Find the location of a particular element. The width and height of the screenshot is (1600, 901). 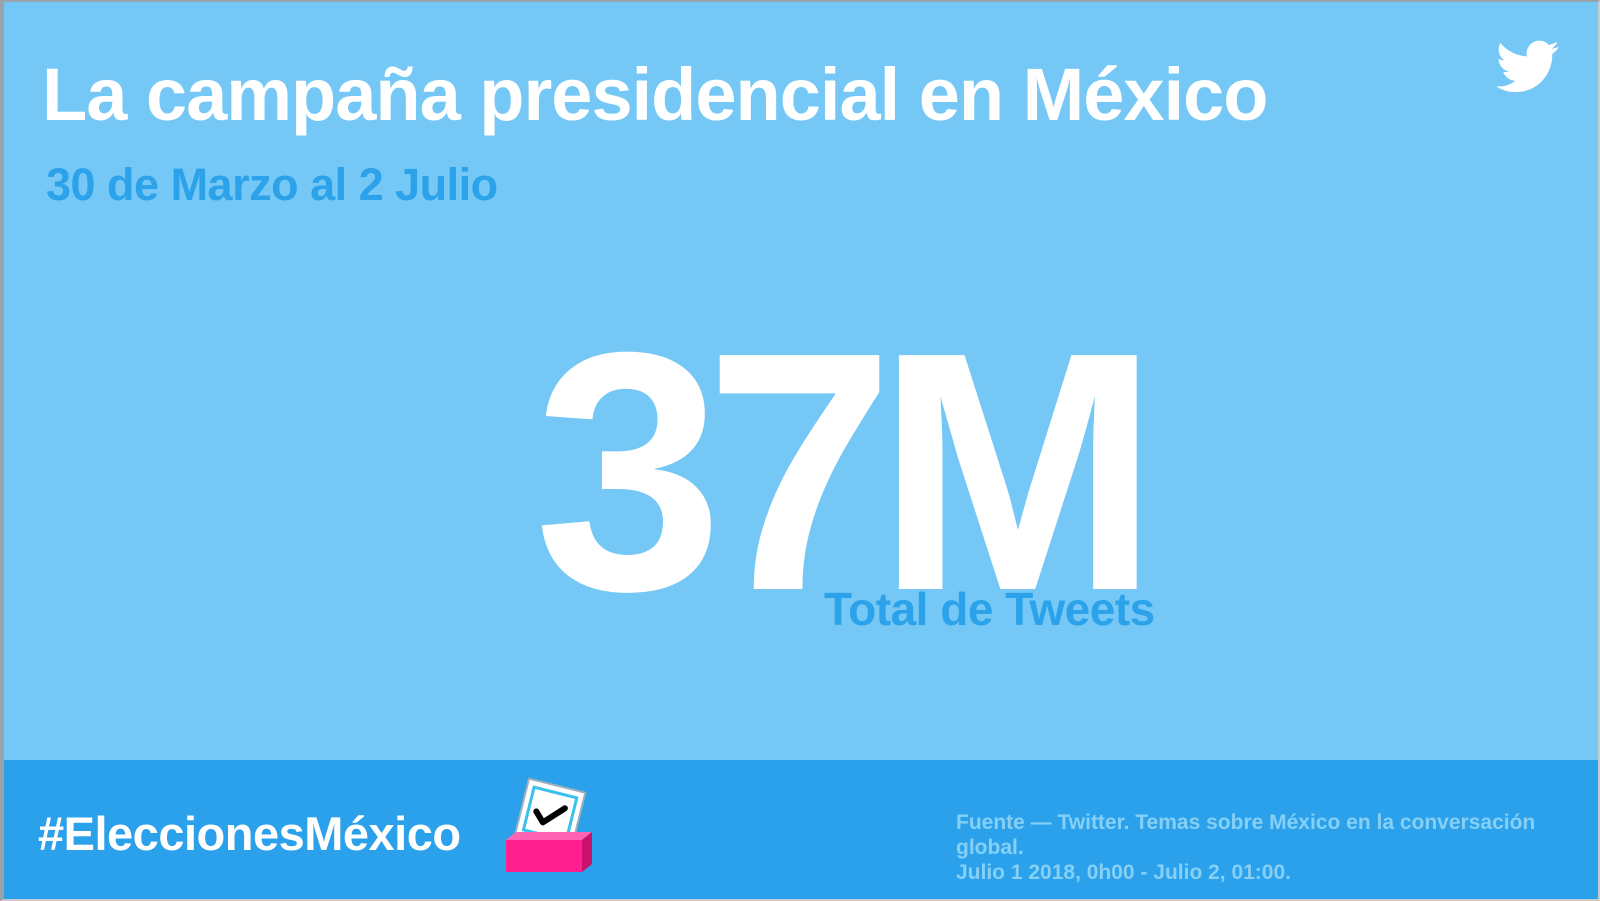

source-line: Julio 1 2018, 0h00 - Julio 2, 01:00. is located at coordinates (1123, 872).